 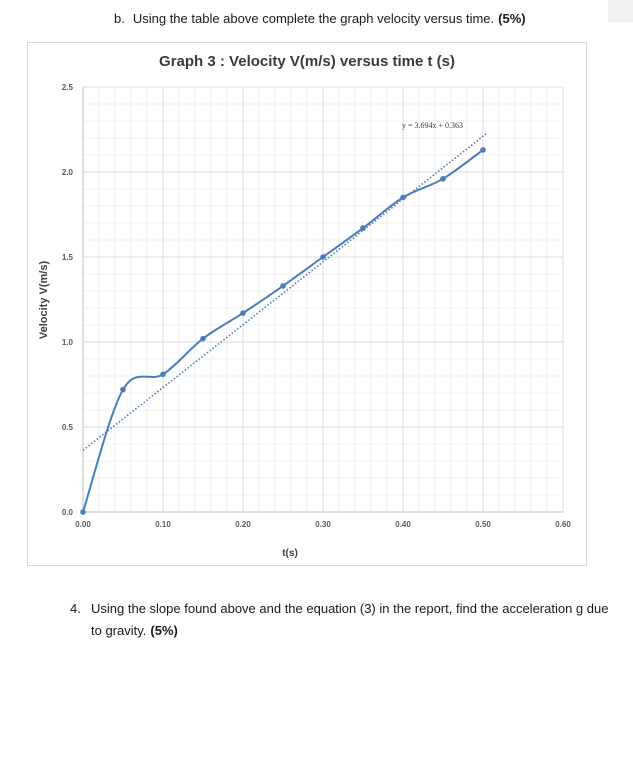 I want to click on x-tick-label: 0.20, so click(x=243, y=524).